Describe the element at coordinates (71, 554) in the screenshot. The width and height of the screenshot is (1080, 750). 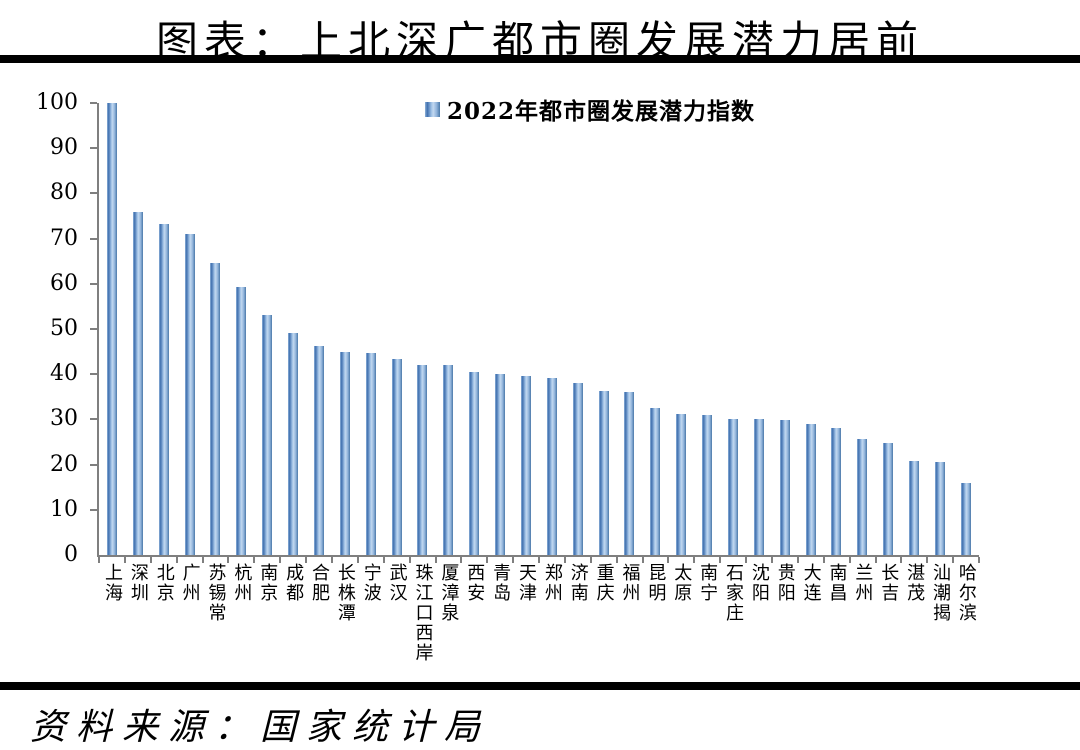
I see `y-tick-label: 0` at that location.